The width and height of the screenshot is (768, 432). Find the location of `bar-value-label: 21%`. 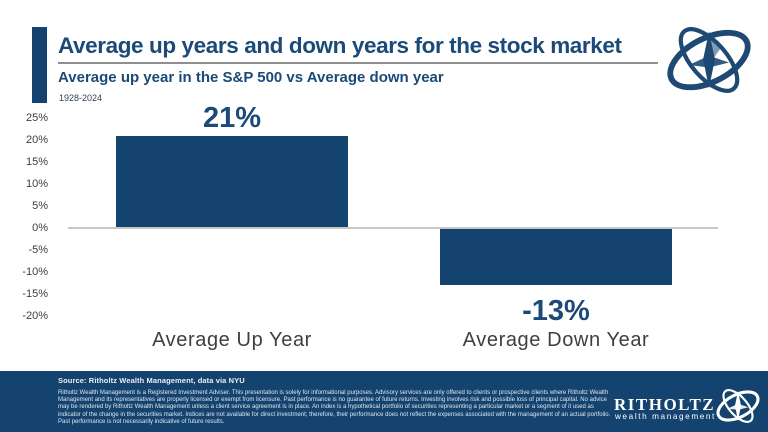

bar-value-label: 21% is located at coordinates (232, 117).